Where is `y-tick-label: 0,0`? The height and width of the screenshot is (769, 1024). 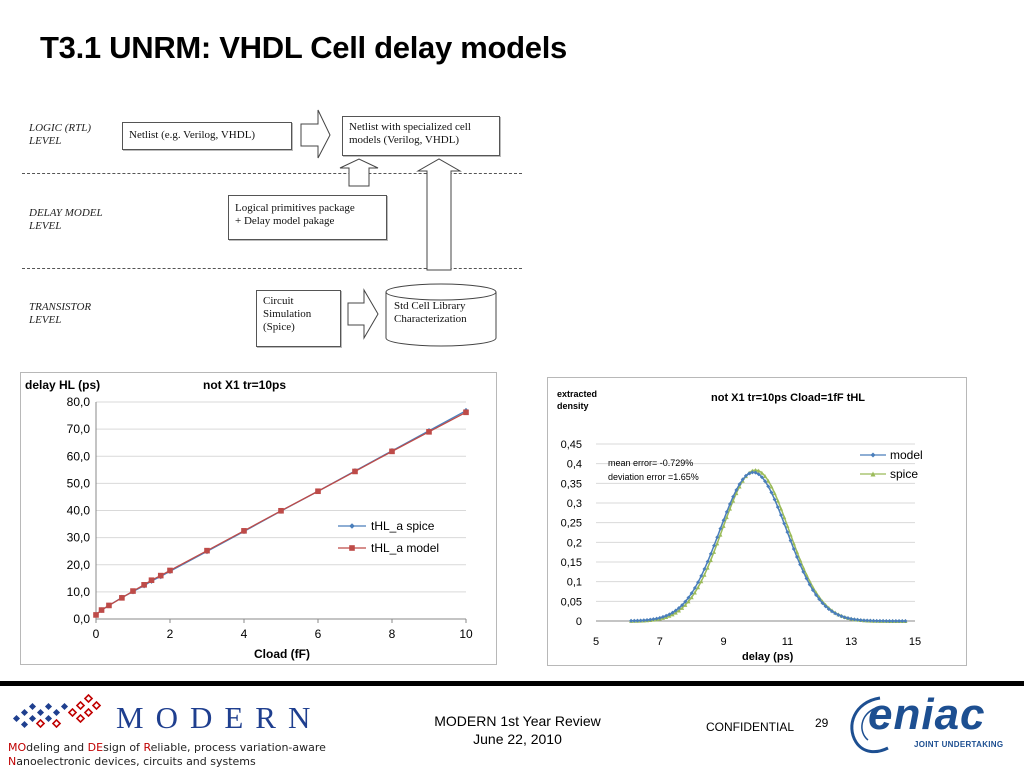
y-tick-label: 0,0 is located at coordinates (81, 619).